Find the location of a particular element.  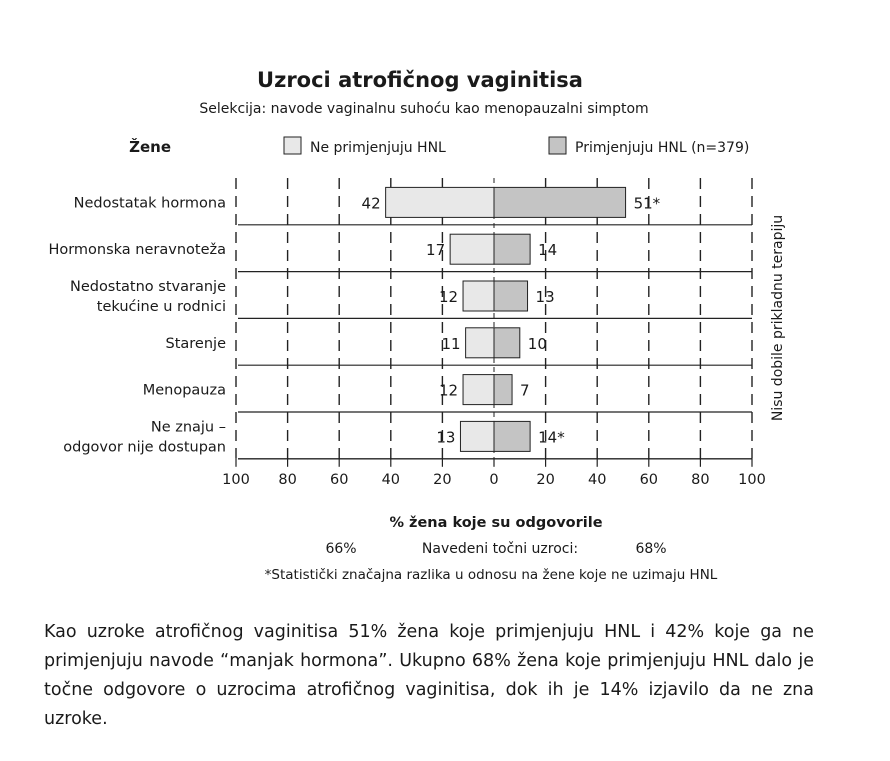

value-label-right: 7 is located at coordinates (525, 391).